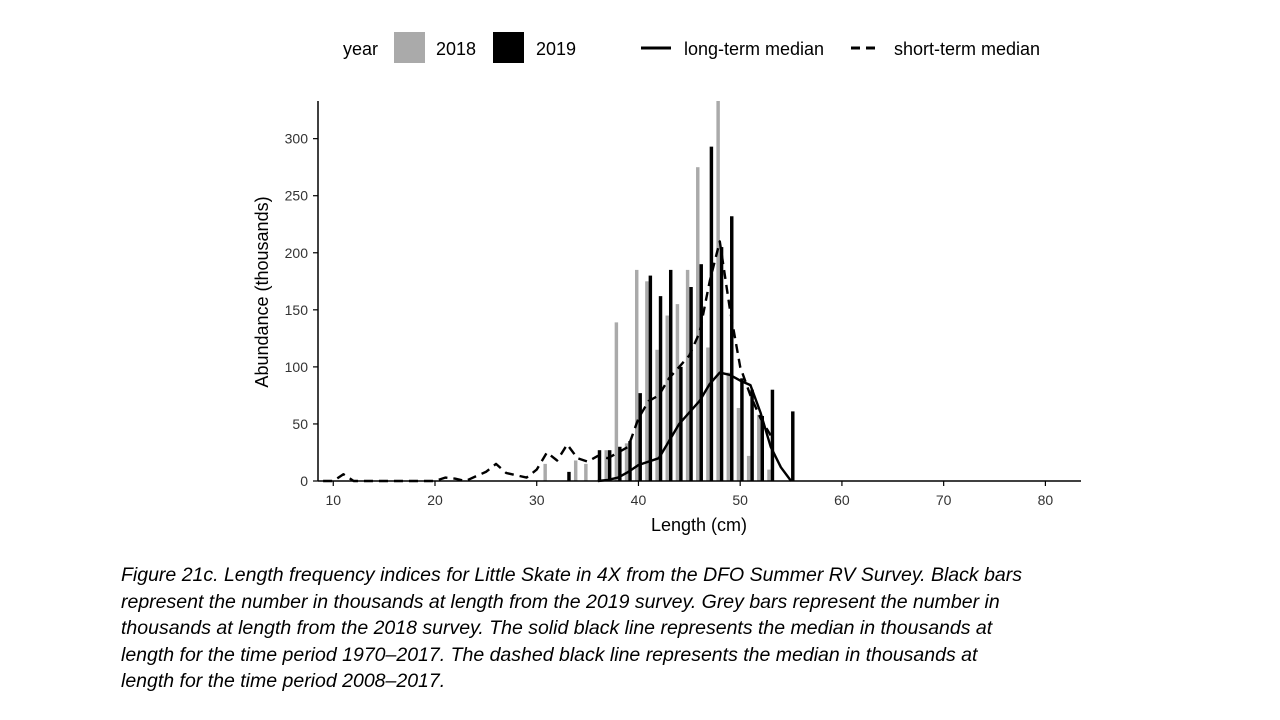 This screenshot has height=720, width=1280. What do you see at coordinates (456, 49) in the screenshot?
I see `legend-label-2018: 2018` at bounding box center [456, 49].